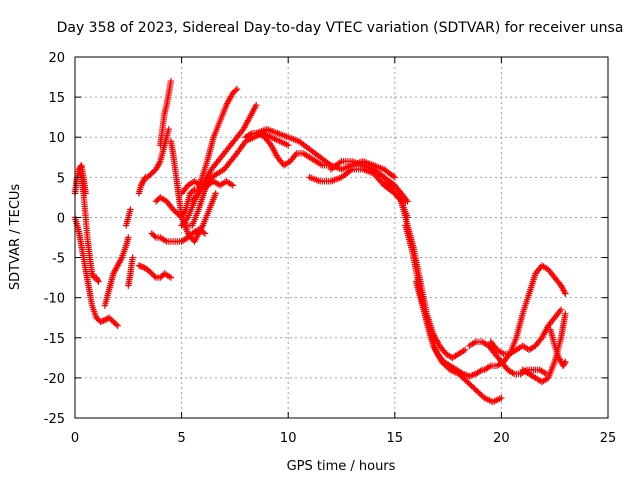 Image resolution: width=640 pixels, height=480 pixels. Describe the element at coordinates (61, 178) in the screenshot. I see `y-tick-label: 5` at that location.